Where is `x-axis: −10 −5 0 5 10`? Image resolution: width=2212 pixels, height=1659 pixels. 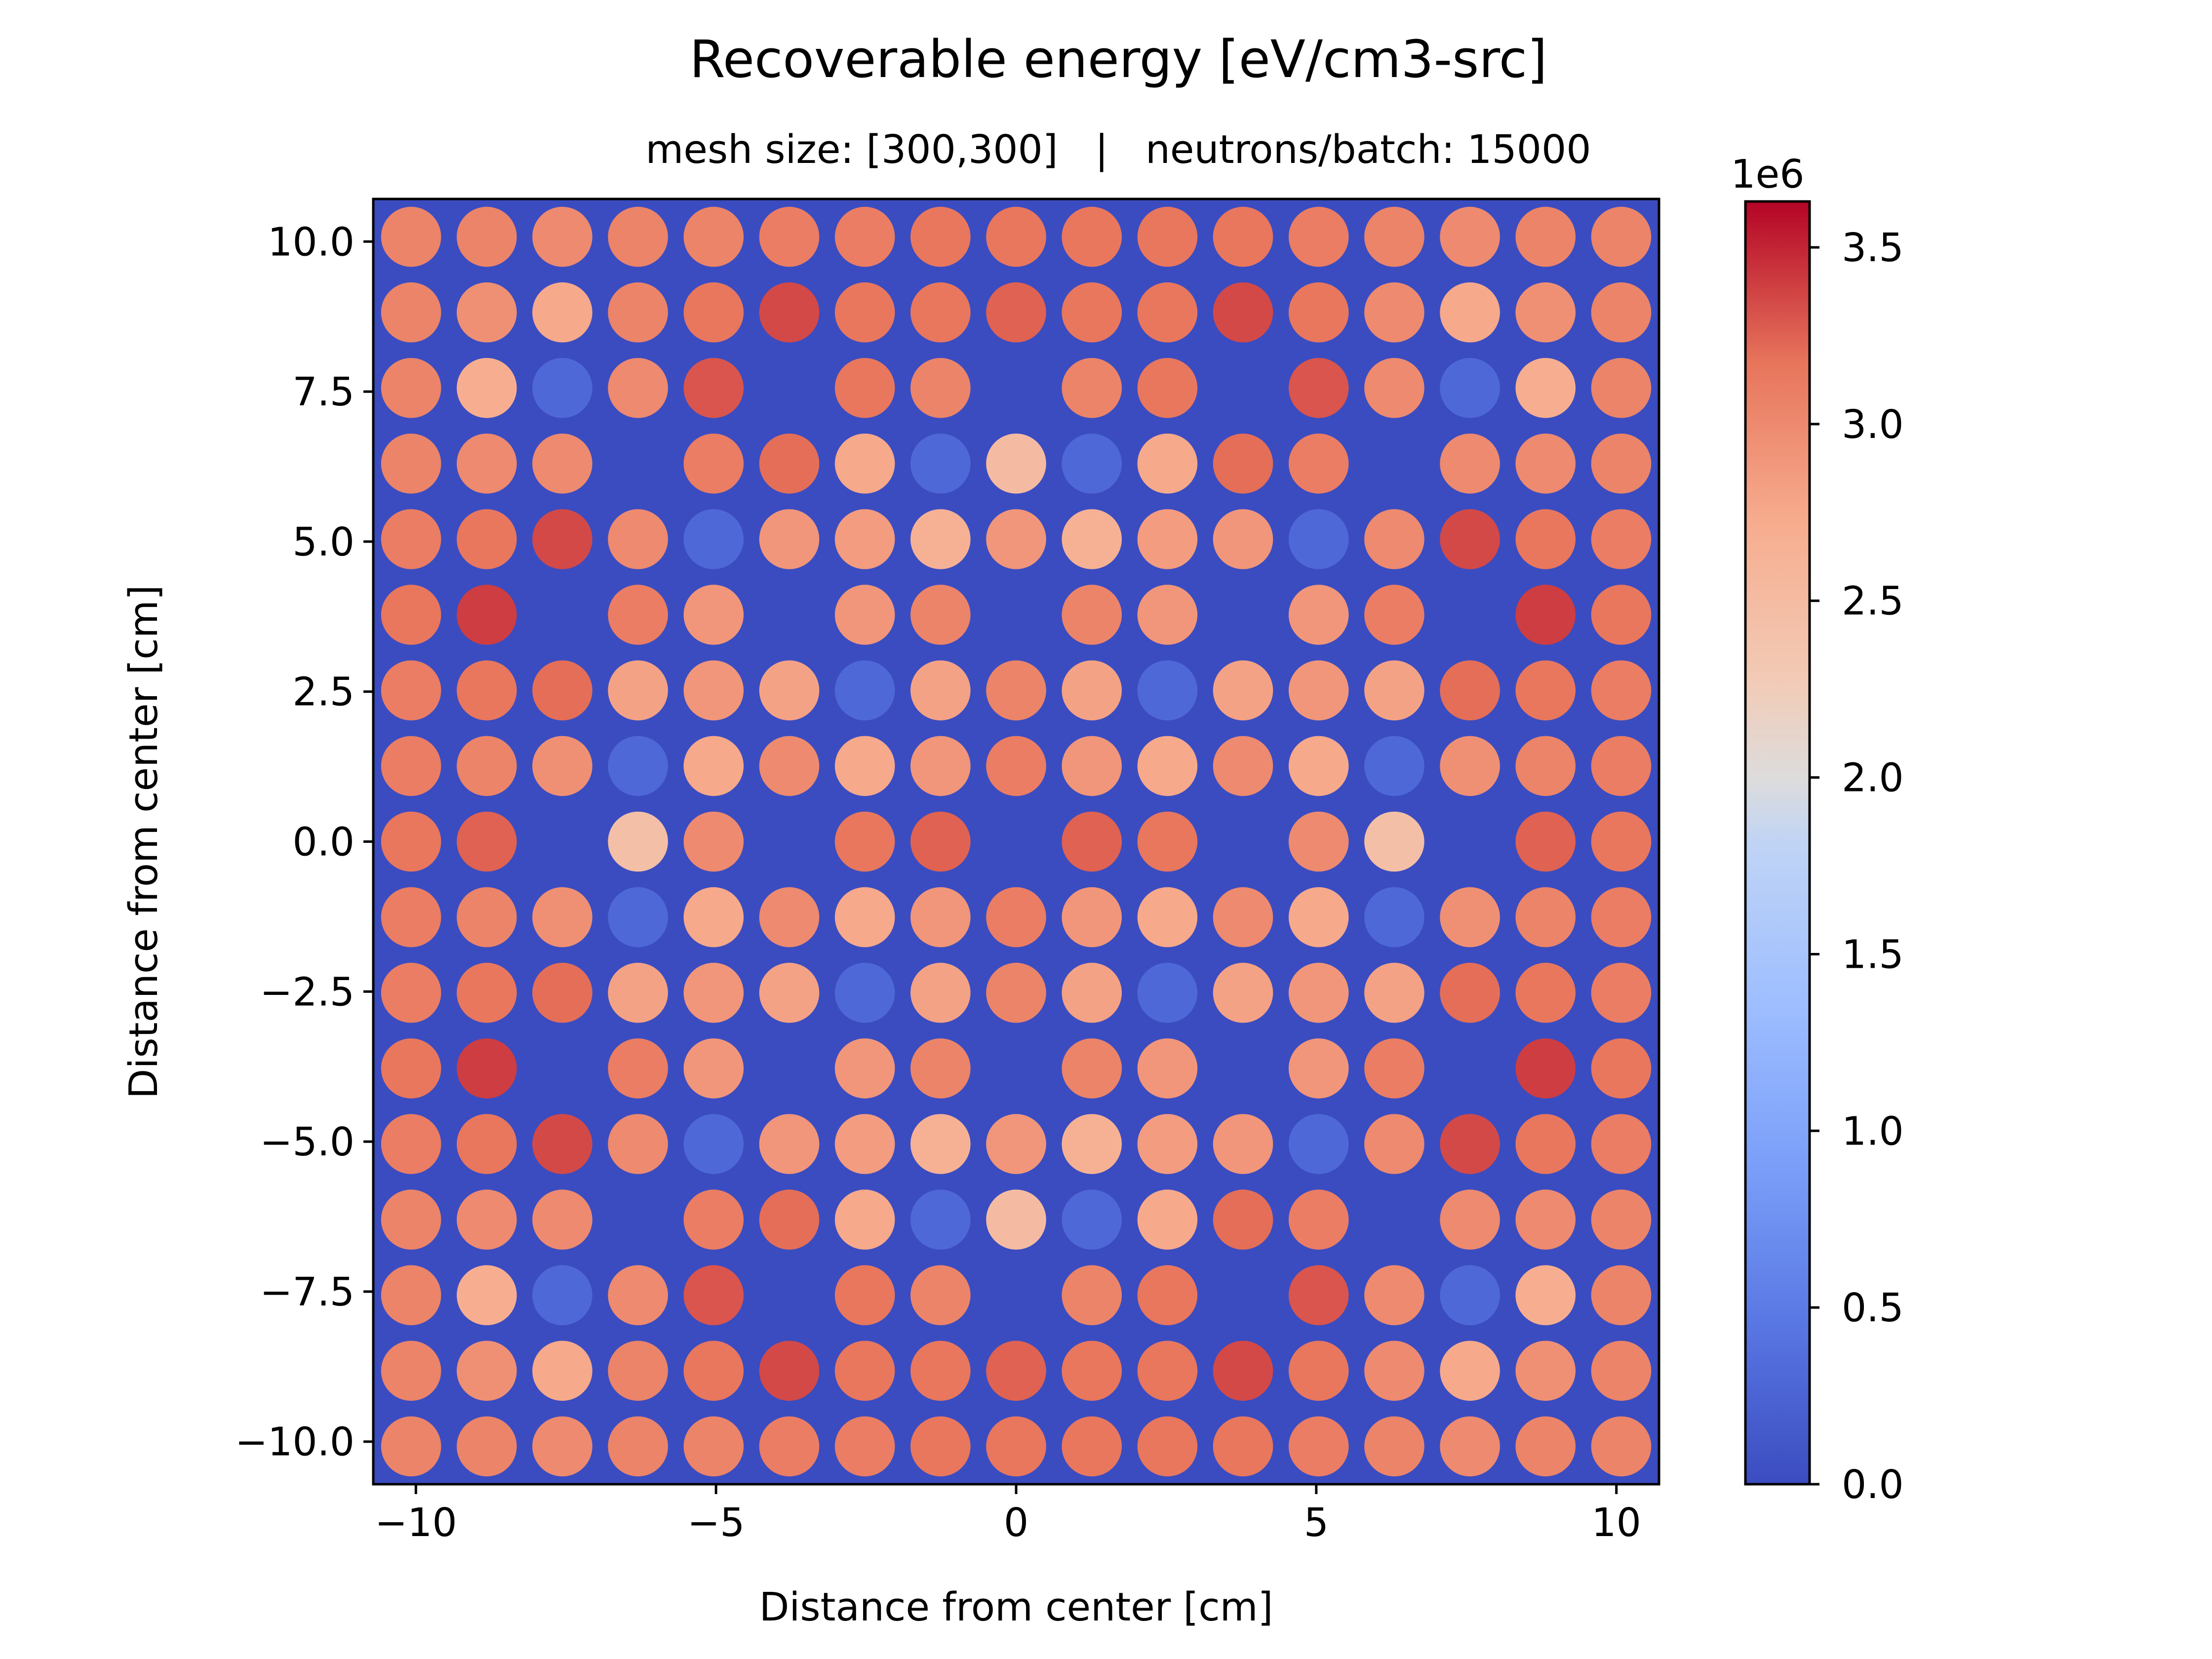 x-axis: −10 −5 0 5 10 is located at coordinates (1008, 1515).